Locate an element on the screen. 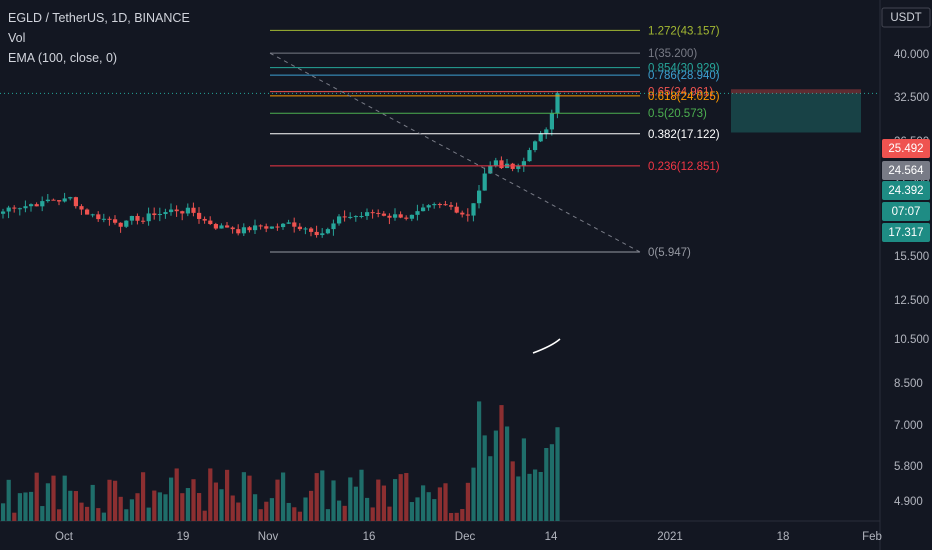 The image size is (932, 550). fib-level-label: 0.854(30.929) is located at coordinates (684, 69).